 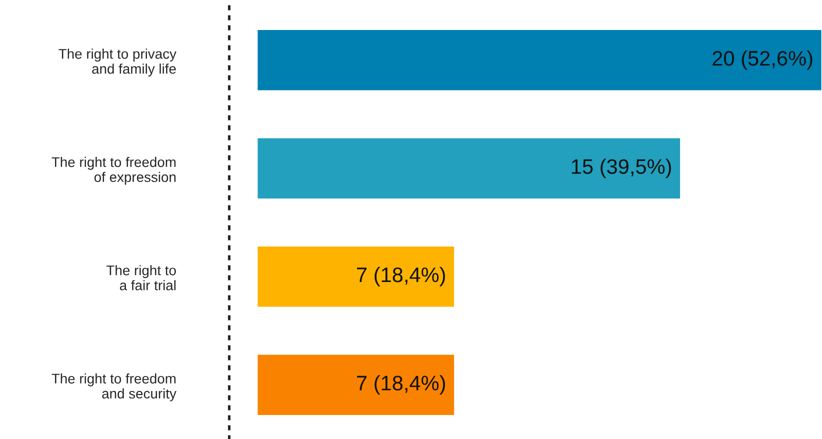 What do you see at coordinates (141, 277) in the screenshot?
I see `y-tick-label: The right to a fair trial` at bounding box center [141, 277].